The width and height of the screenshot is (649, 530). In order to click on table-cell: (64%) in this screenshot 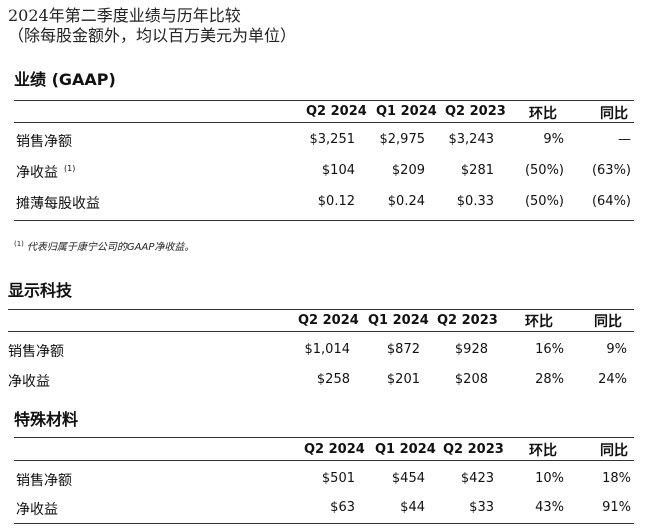, I will do `click(611, 201)`.